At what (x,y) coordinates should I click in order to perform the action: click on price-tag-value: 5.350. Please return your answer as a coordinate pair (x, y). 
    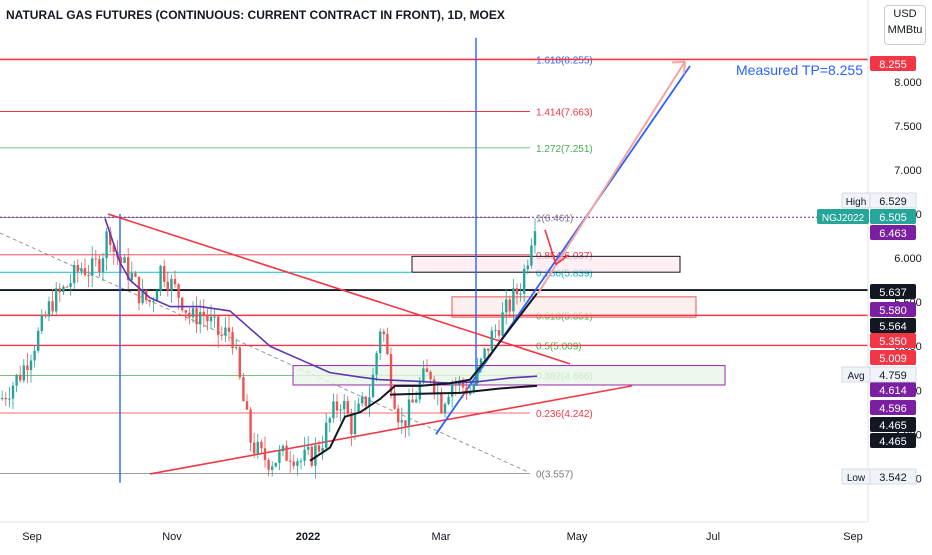
    Looking at the image, I should click on (893, 342).